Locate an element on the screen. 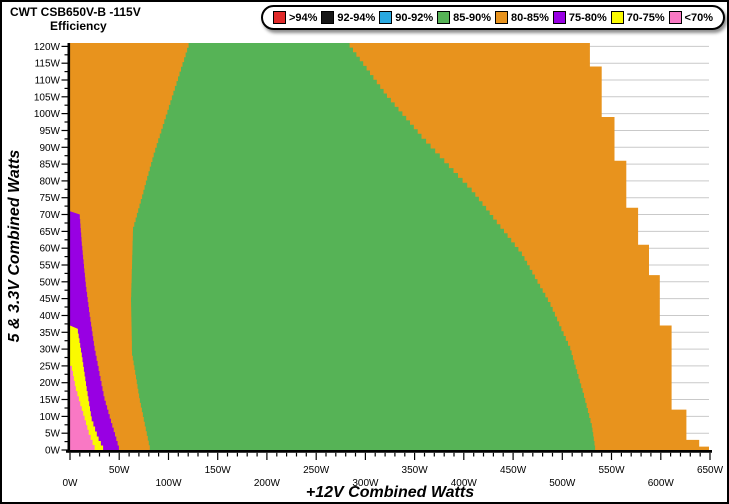  y-tick-label: 60W is located at coordinates (49, 249).